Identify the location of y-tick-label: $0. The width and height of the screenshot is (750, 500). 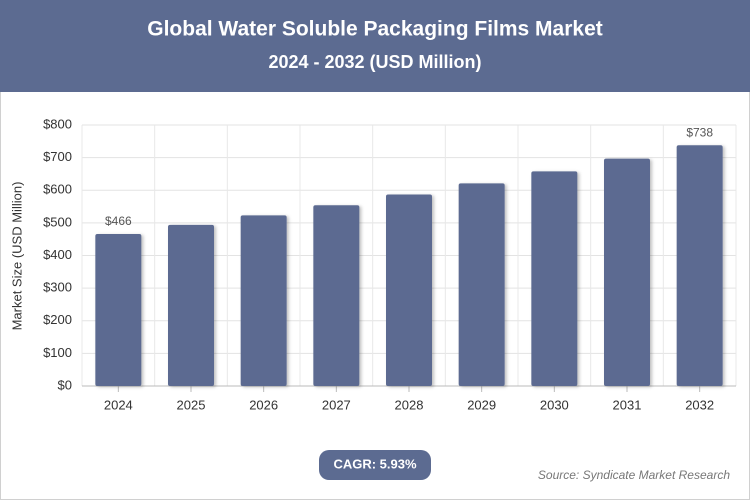
(65, 384).